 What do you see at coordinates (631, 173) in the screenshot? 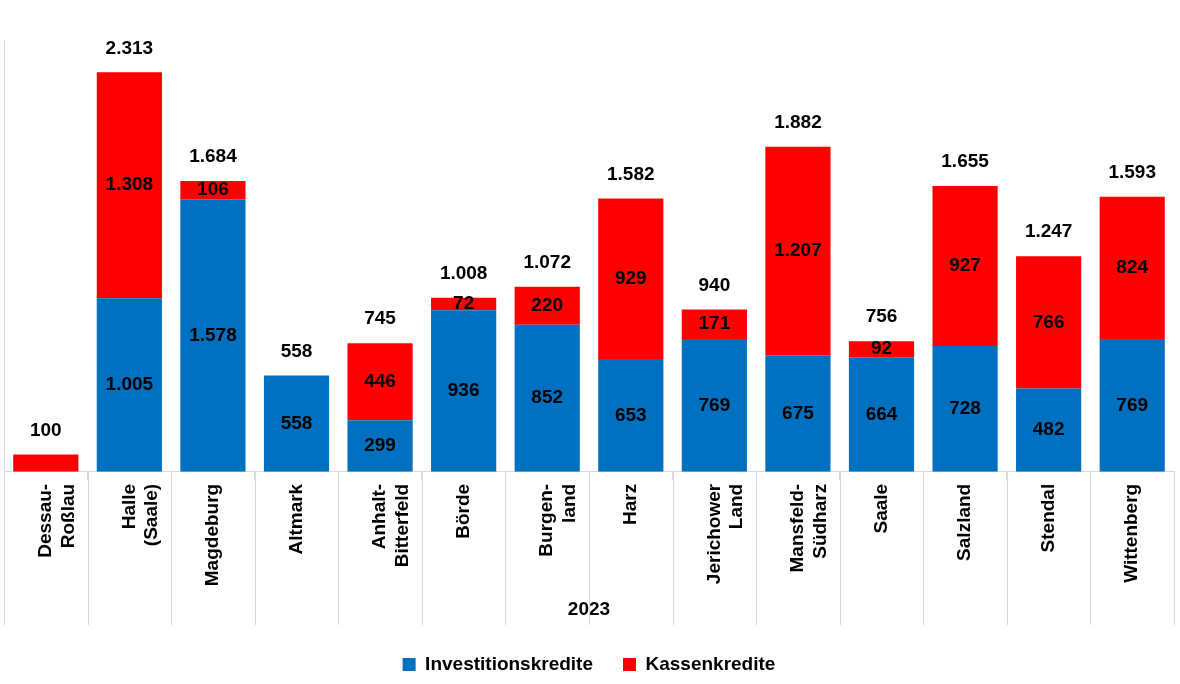
I see `total-label: 1.582` at bounding box center [631, 173].